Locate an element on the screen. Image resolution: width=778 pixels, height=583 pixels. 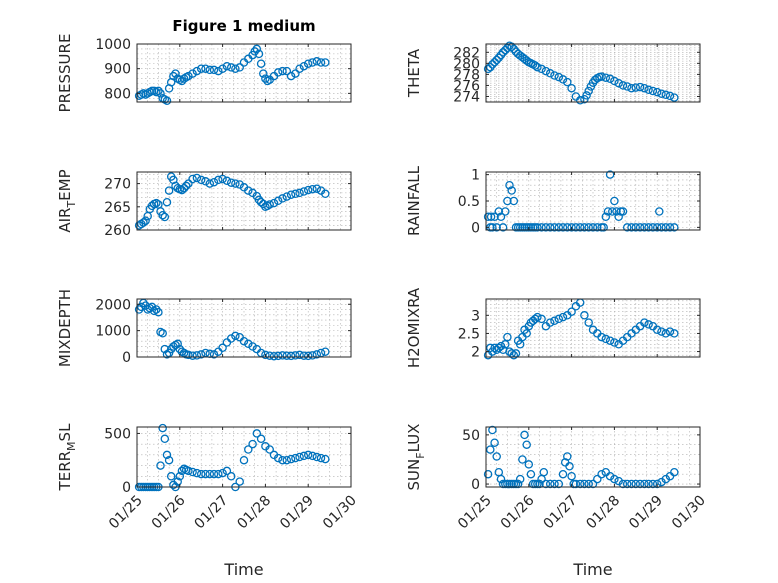
y-tick-label: 3 is located at coordinates (475, 316).